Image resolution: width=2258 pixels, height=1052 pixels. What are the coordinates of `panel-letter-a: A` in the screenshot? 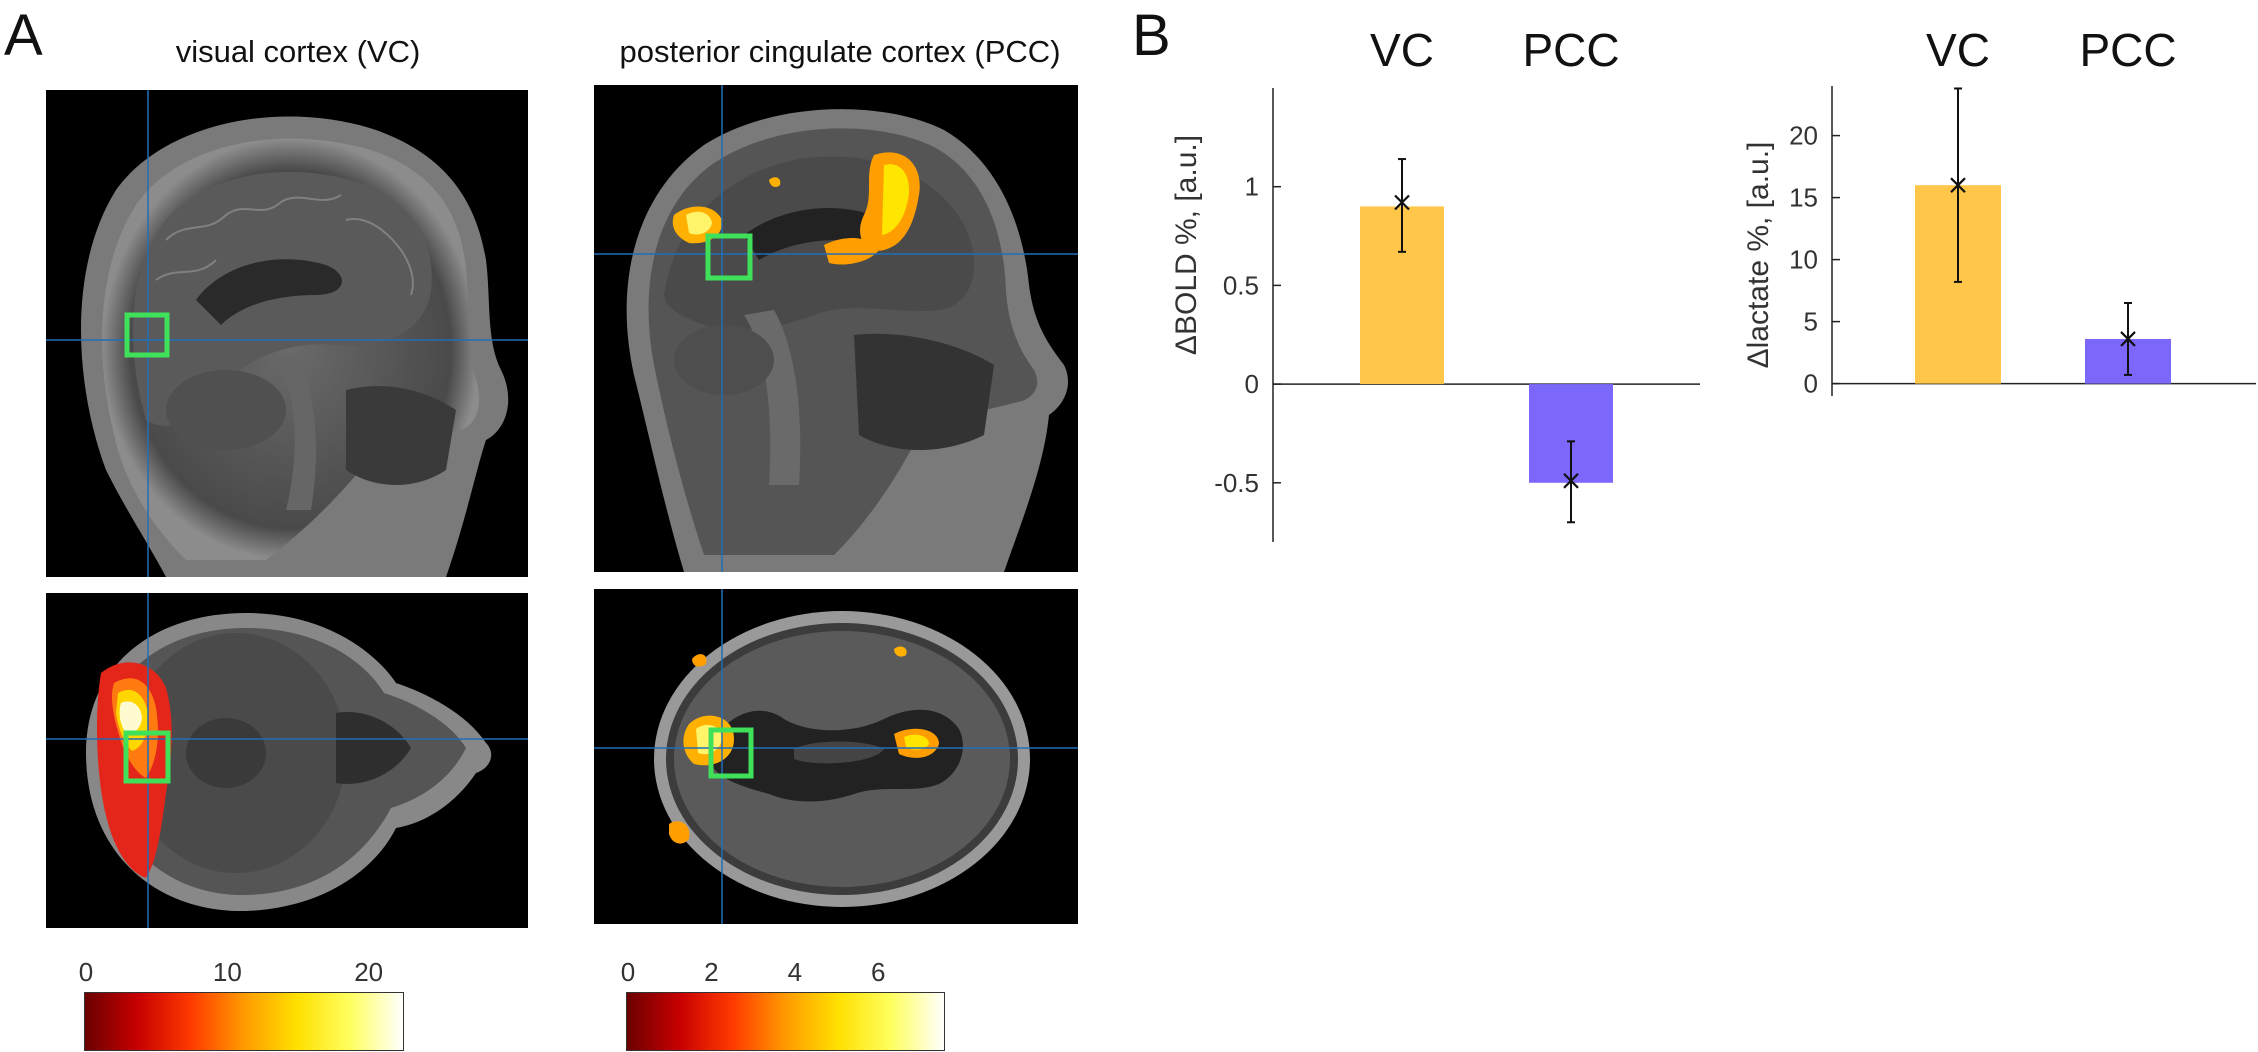 It's located at (23, 35).